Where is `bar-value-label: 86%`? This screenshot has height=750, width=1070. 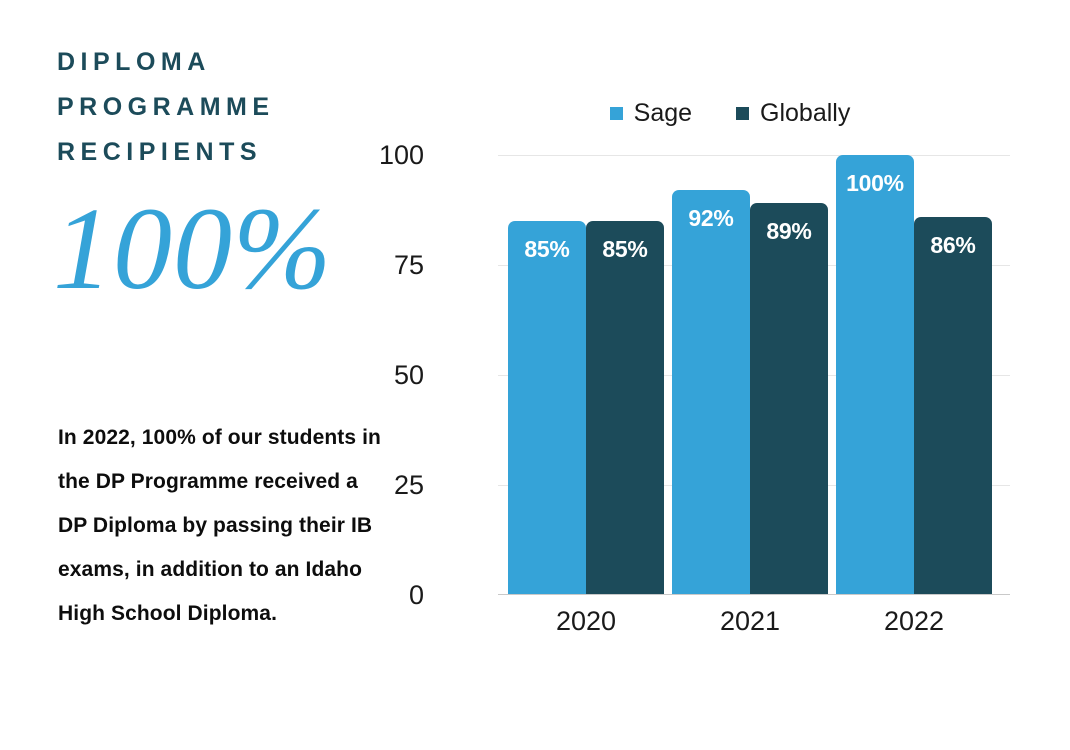 bar-value-label: 86% is located at coordinates (953, 245).